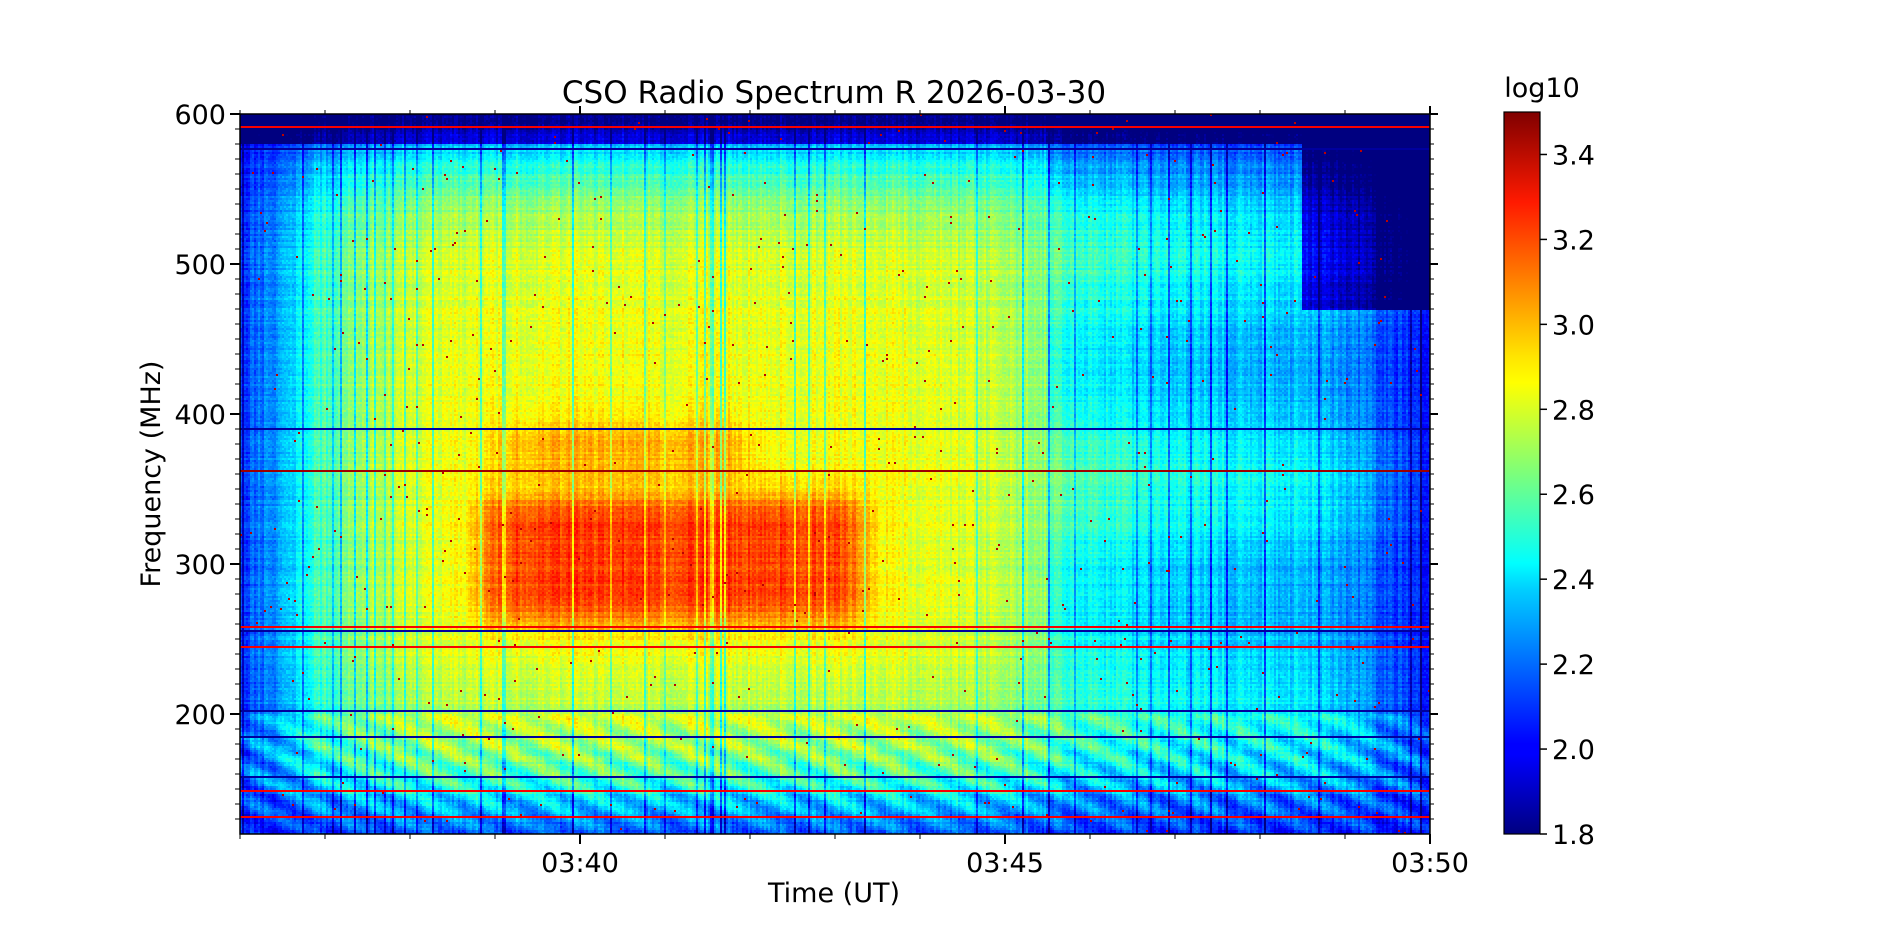 The image size is (1898, 927). Describe the element at coordinates (1573, 665) in the screenshot. I see `colorbar-tick-label: 2.2` at that location.